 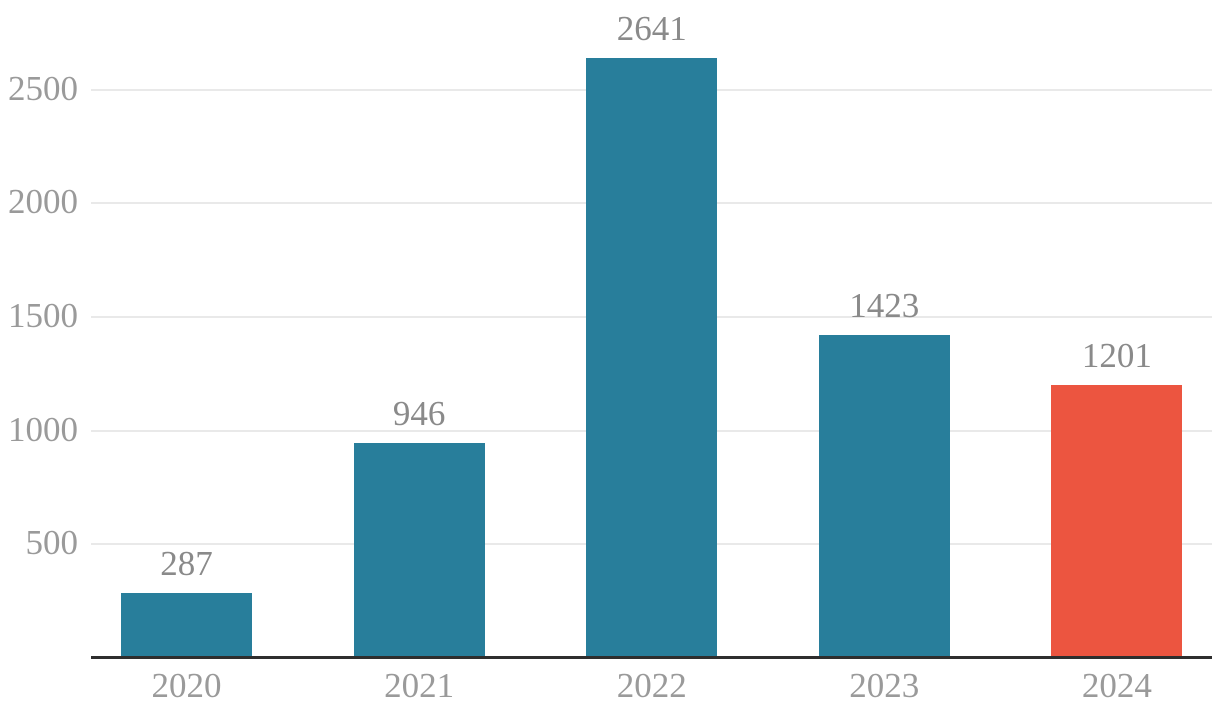 What do you see at coordinates (884, 685) in the screenshot?
I see `x-tick-label-2023: 2023` at bounding box center [884, 685].